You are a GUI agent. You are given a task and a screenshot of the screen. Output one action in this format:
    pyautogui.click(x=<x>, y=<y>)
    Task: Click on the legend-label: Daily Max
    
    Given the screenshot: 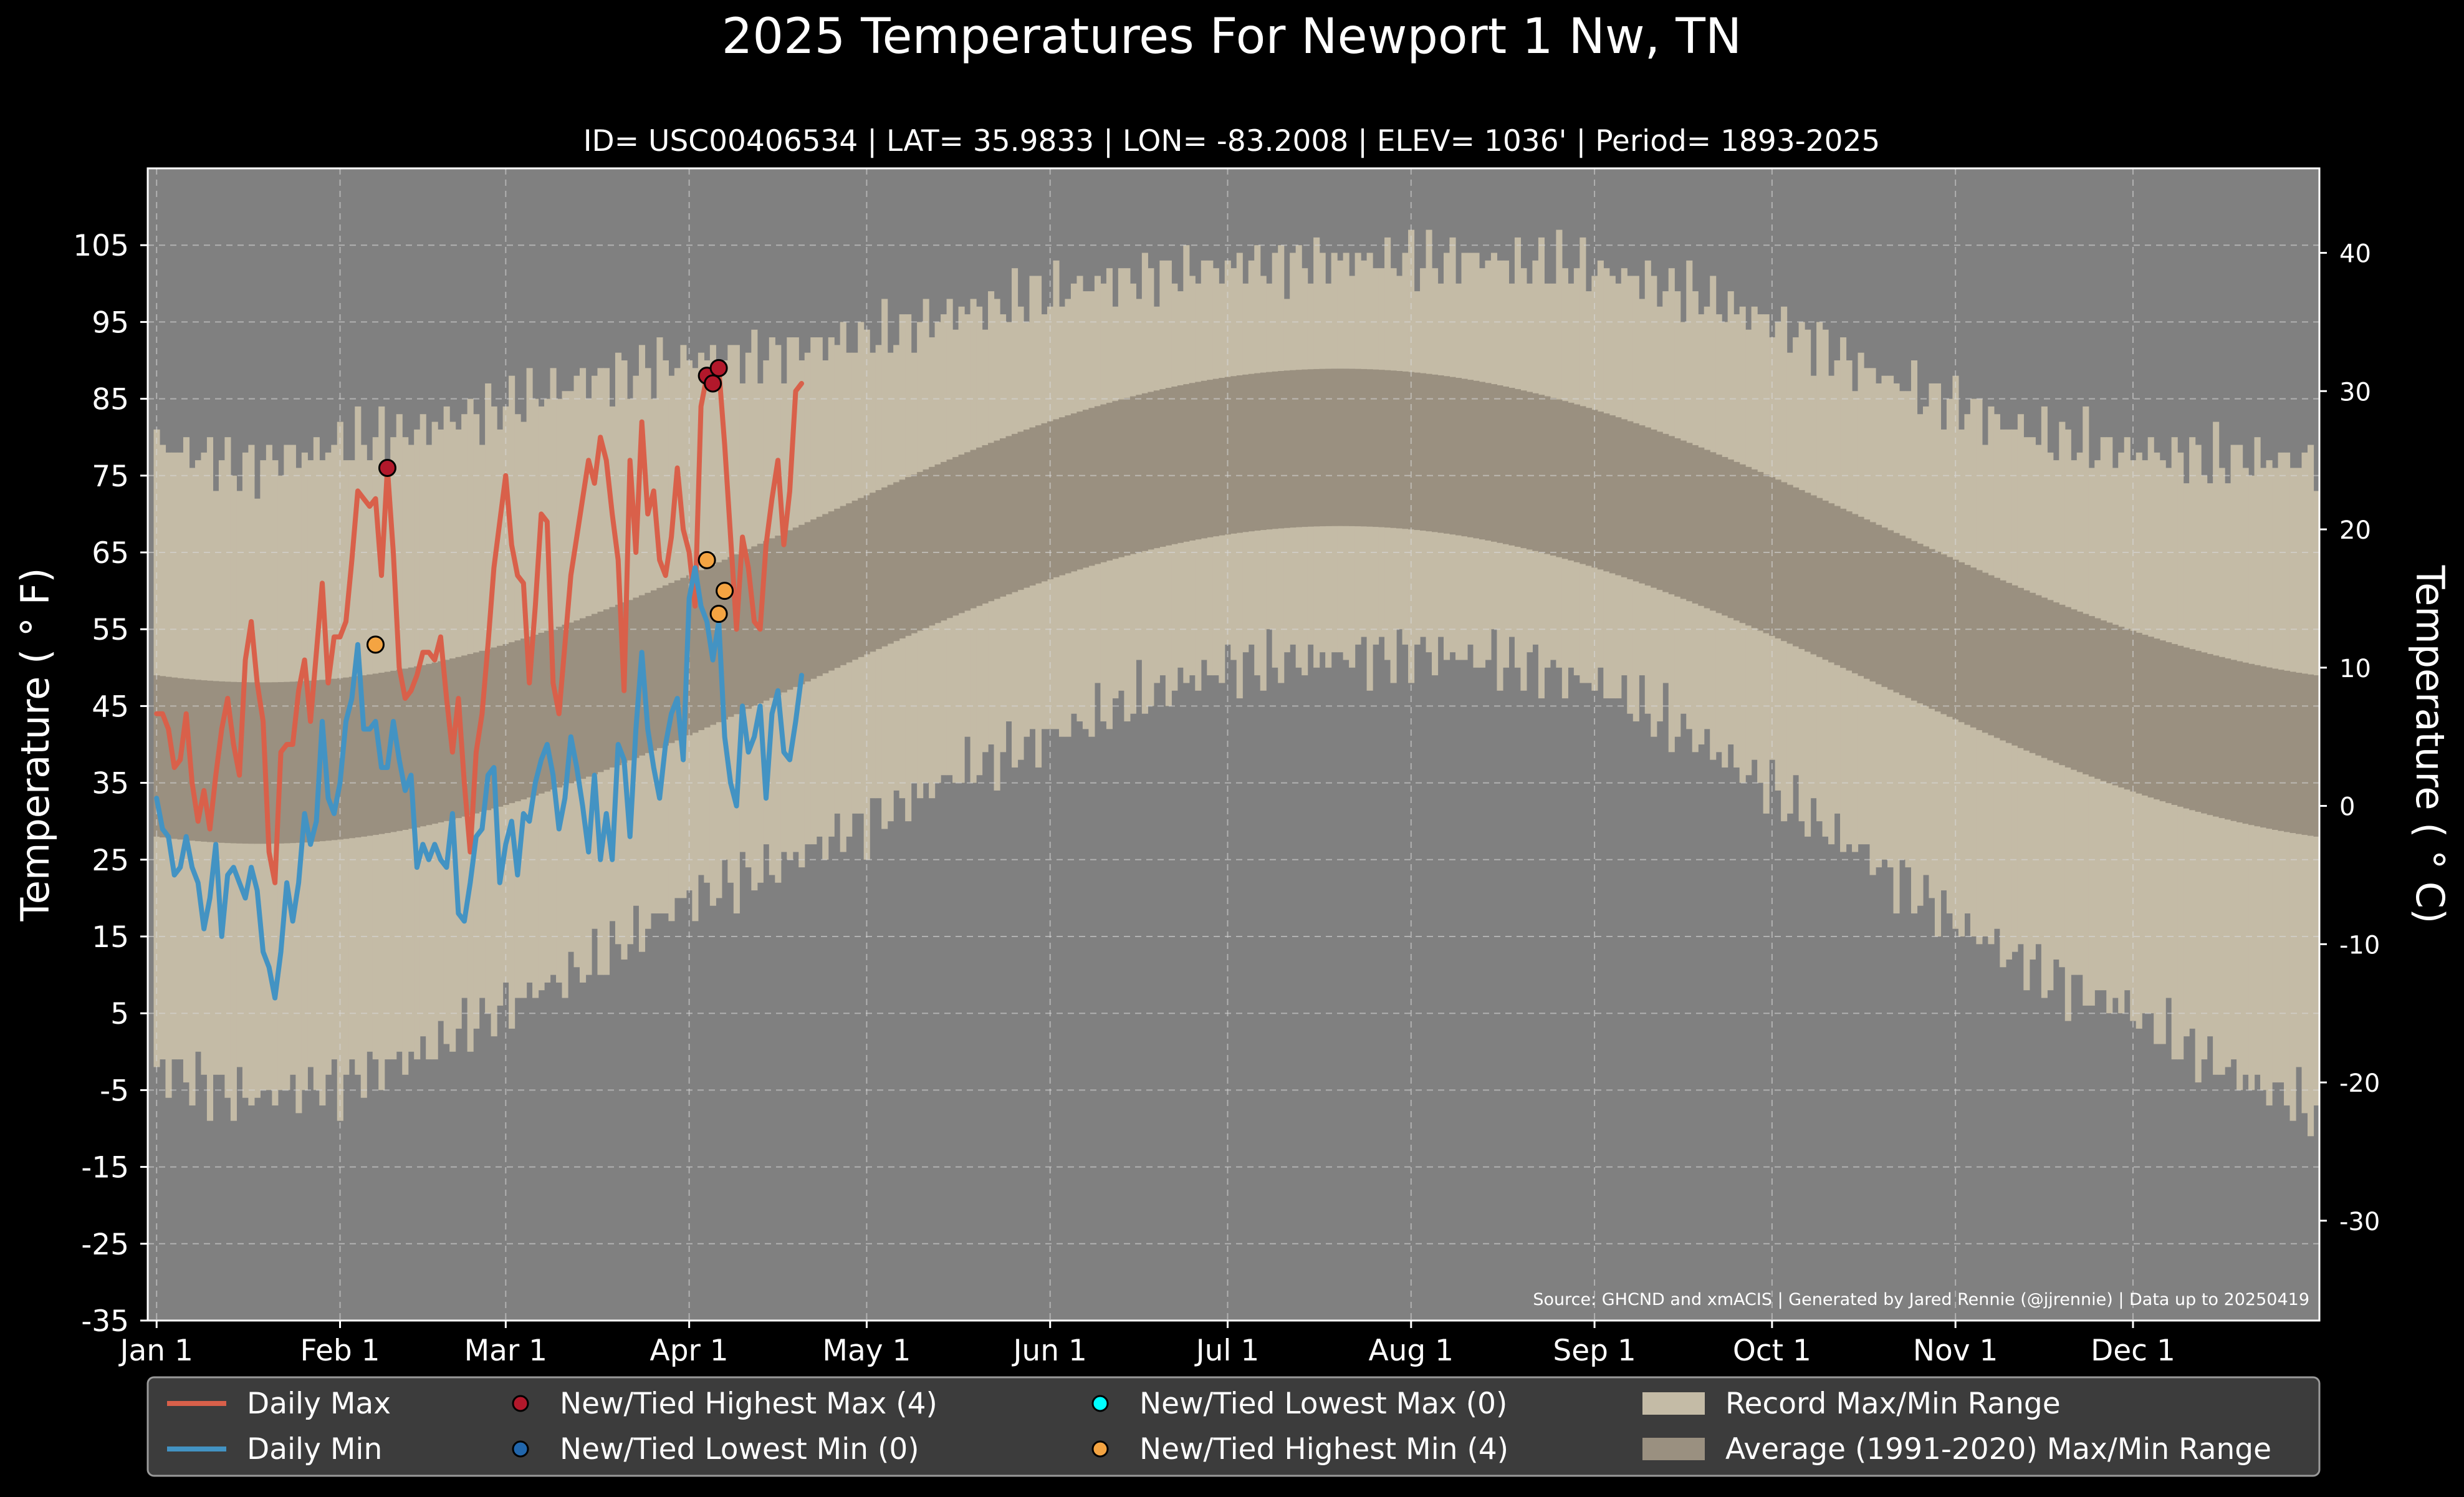 What is the action you would take?
    pyautogui.click(x=319, y=1404)
    